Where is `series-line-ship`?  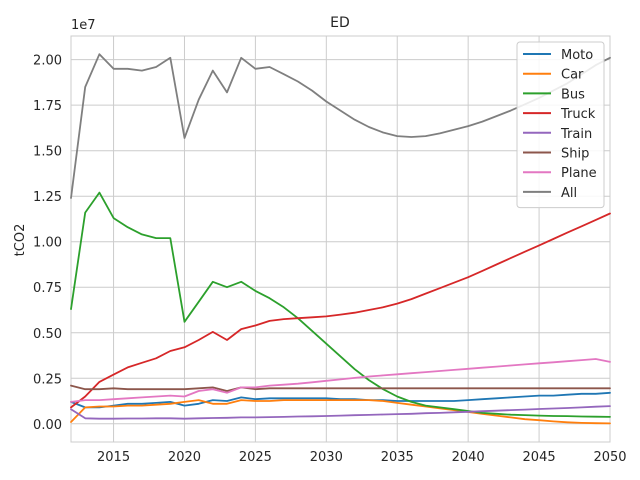
series-line-ship is located at coordinates (340, 388).